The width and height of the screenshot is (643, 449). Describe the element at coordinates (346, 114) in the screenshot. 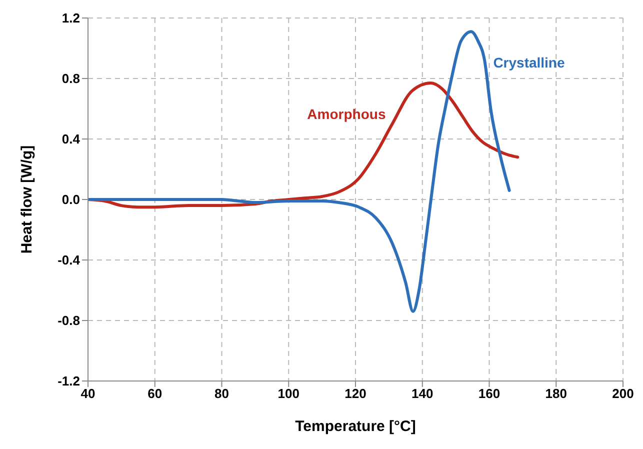

I see `series-label: Amorphous` at that location.